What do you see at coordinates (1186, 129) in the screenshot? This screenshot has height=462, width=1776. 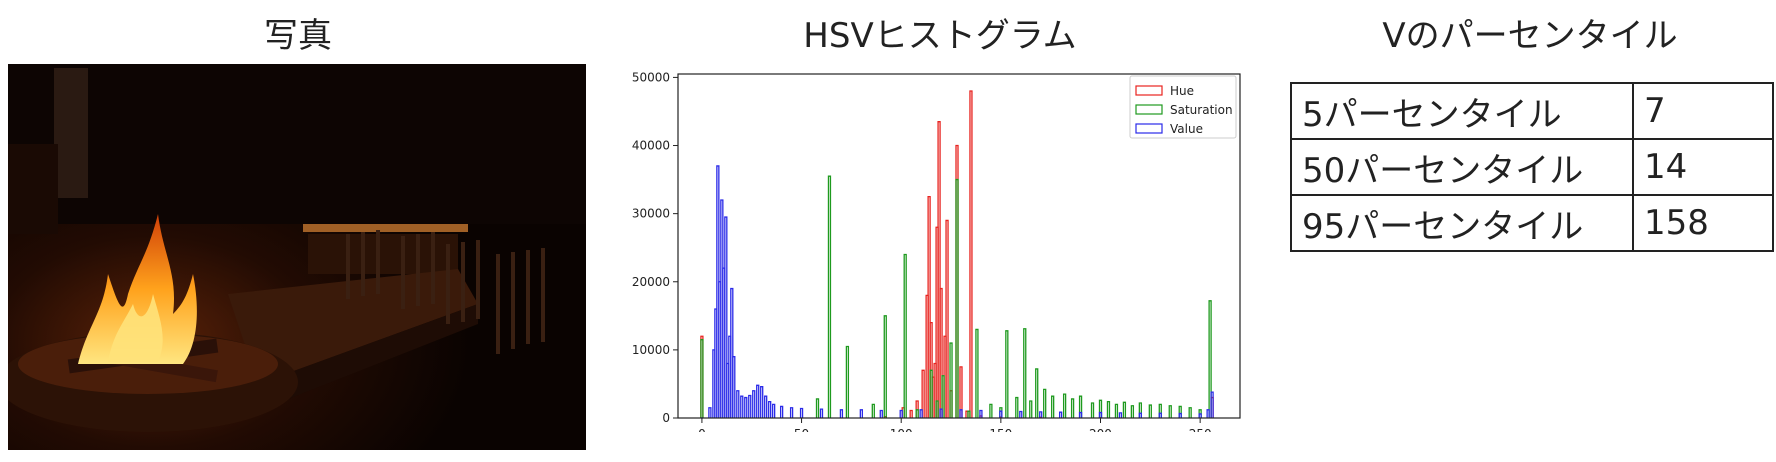 I see `legend-label: Value` at bounding box center [1186, 129].